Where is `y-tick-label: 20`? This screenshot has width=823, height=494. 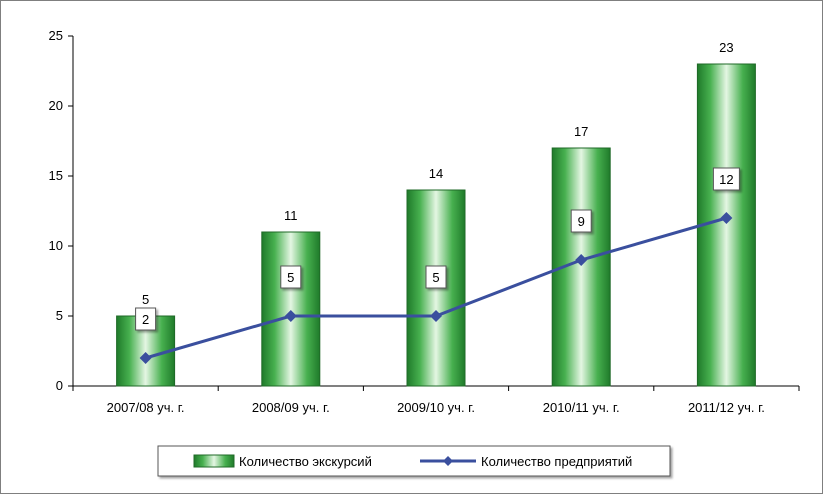 y-tick-label: 20 is located at coordinates (56, 105).